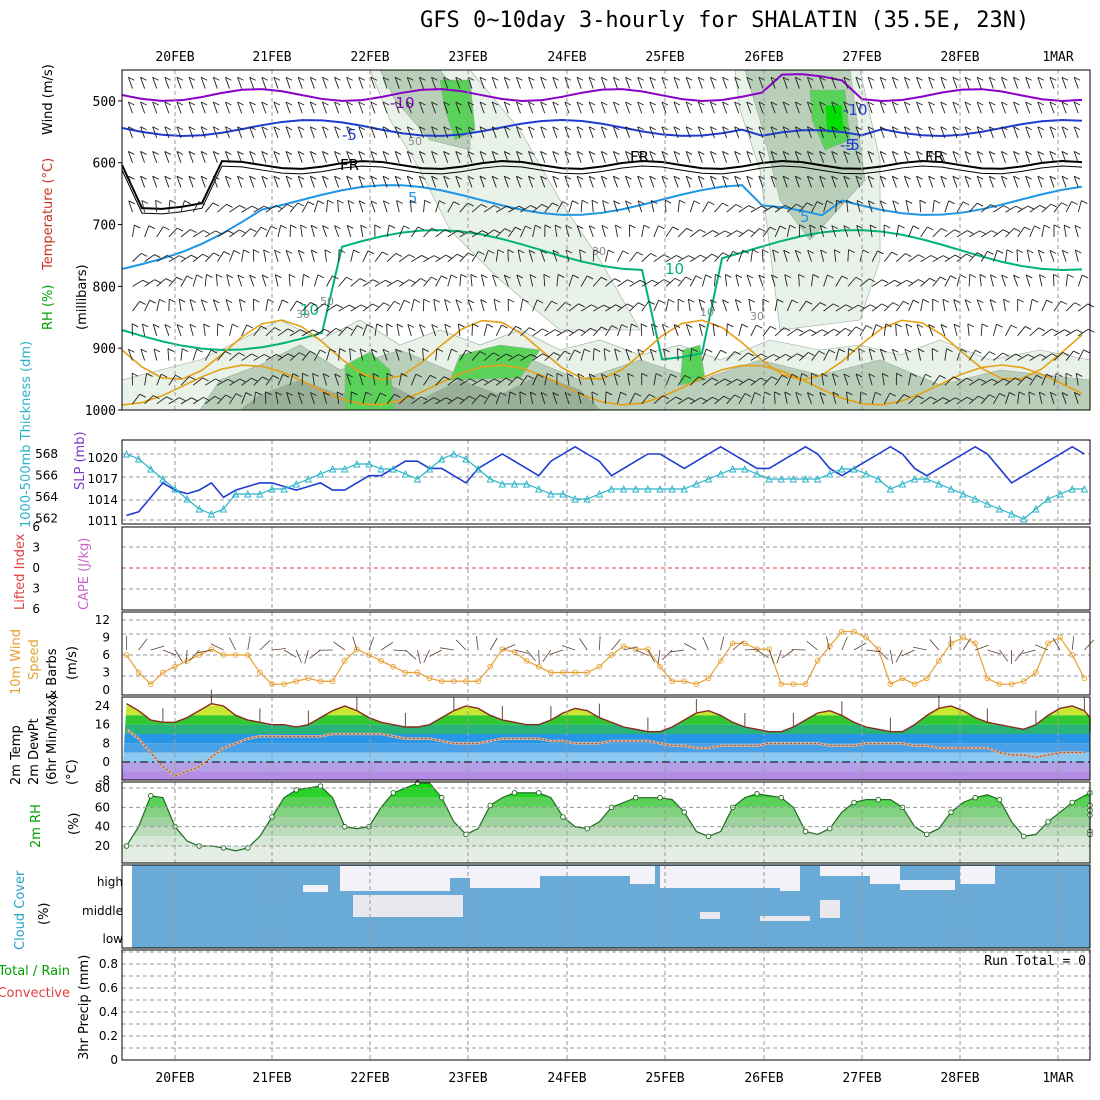 The image size is (1100, 1100). Describe the element at coordinates (959, 57) in the screenshot. I see `date-label-top: 28FEB` at that location.